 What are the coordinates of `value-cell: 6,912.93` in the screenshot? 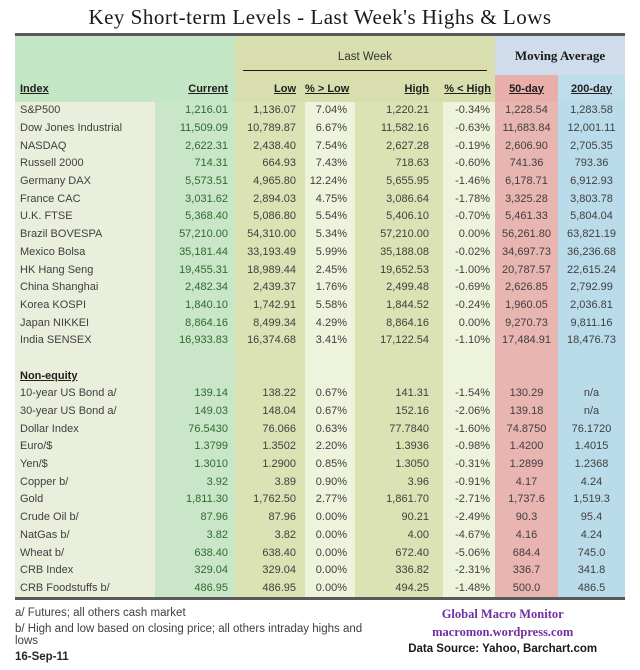 It's located at (592, 181).